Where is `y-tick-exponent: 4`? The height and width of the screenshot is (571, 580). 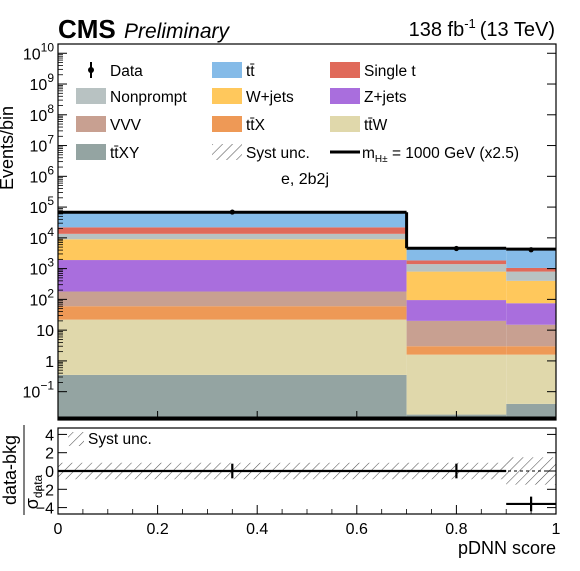 y-tick-exponent: 4 is located at coordinates (50, 232).